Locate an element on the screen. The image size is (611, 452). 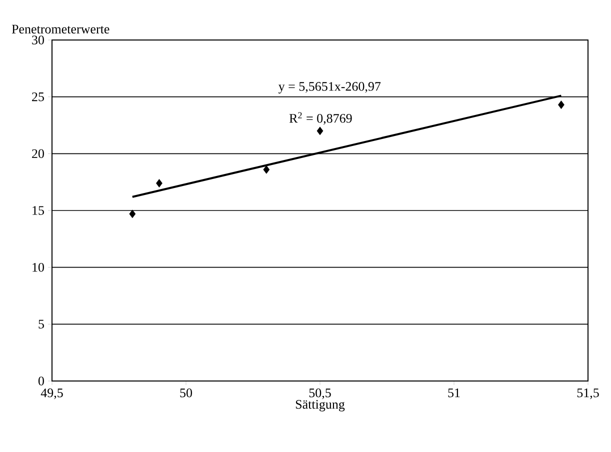
y-tick-label: 0 is located at coordinates (41, 381).